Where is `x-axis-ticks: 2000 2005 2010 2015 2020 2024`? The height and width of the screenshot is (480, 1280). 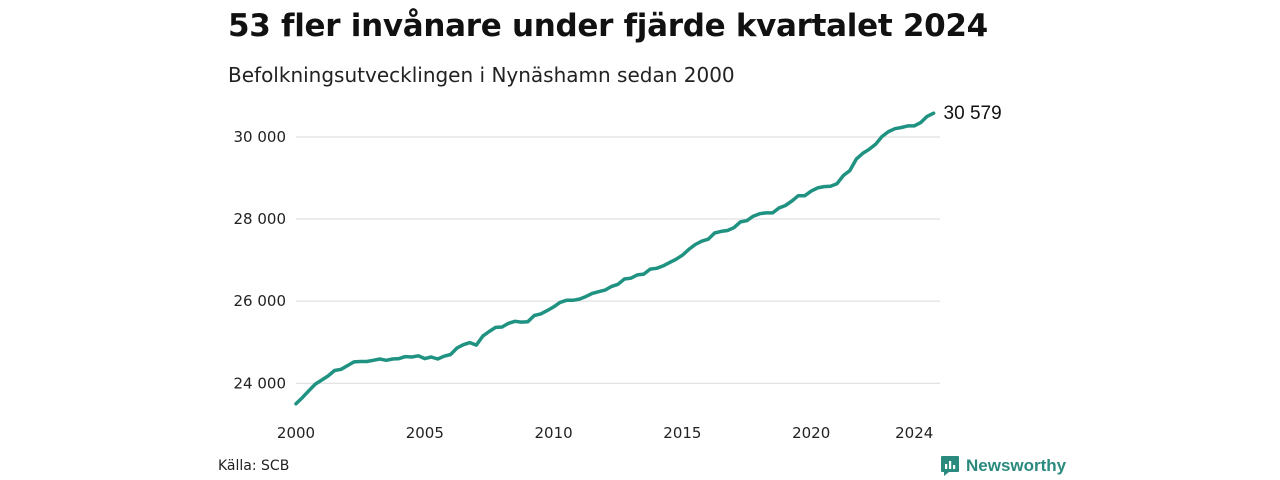
x-axis-ticks: 2000 2005 2010 2015 2020 2024 is located at coordinates (605, 433).